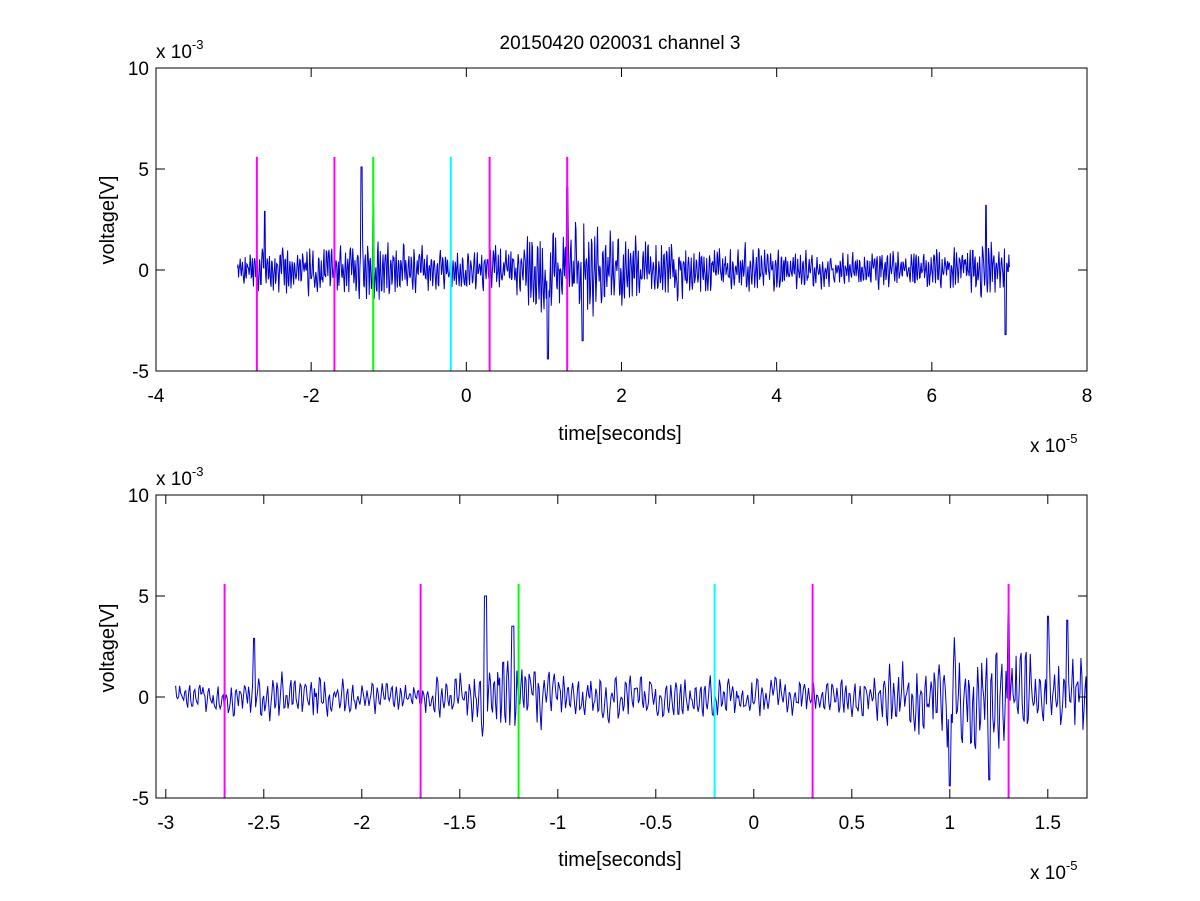  What do you see at coordinates (1053, 444) in the screenshot?
I see `axes-top-x-multiplier: x 10-5` at bounding box center [1053, 444].